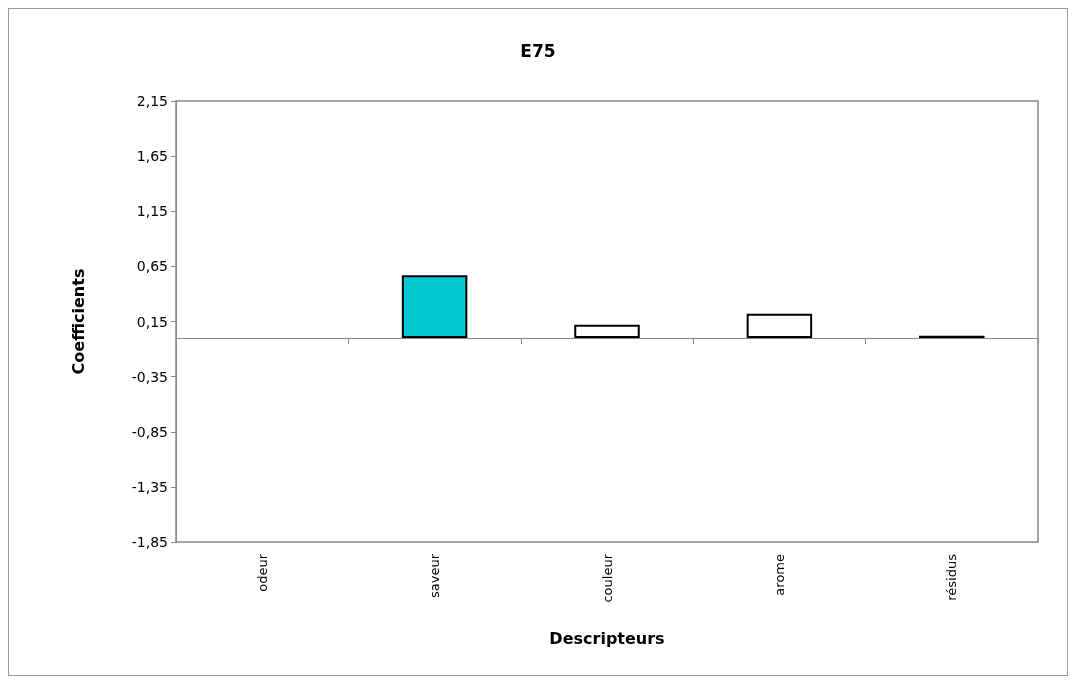 This screenshot has height=686, width=1077. What do you see at coordinates (538, 50) in the screenshot?
I see `chart-title: E75` at bounding box center [538, 50].